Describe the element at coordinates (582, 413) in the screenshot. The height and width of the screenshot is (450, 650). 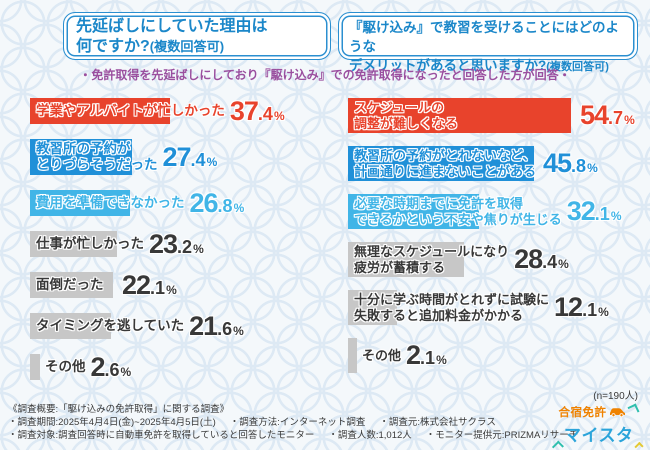
I see `logo-text-top: 合宿免許` at that location.